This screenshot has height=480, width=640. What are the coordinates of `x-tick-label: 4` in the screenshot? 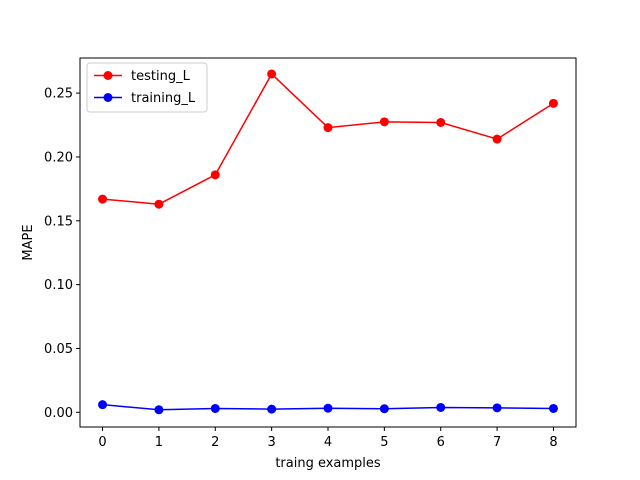 It's located at (328, 442).